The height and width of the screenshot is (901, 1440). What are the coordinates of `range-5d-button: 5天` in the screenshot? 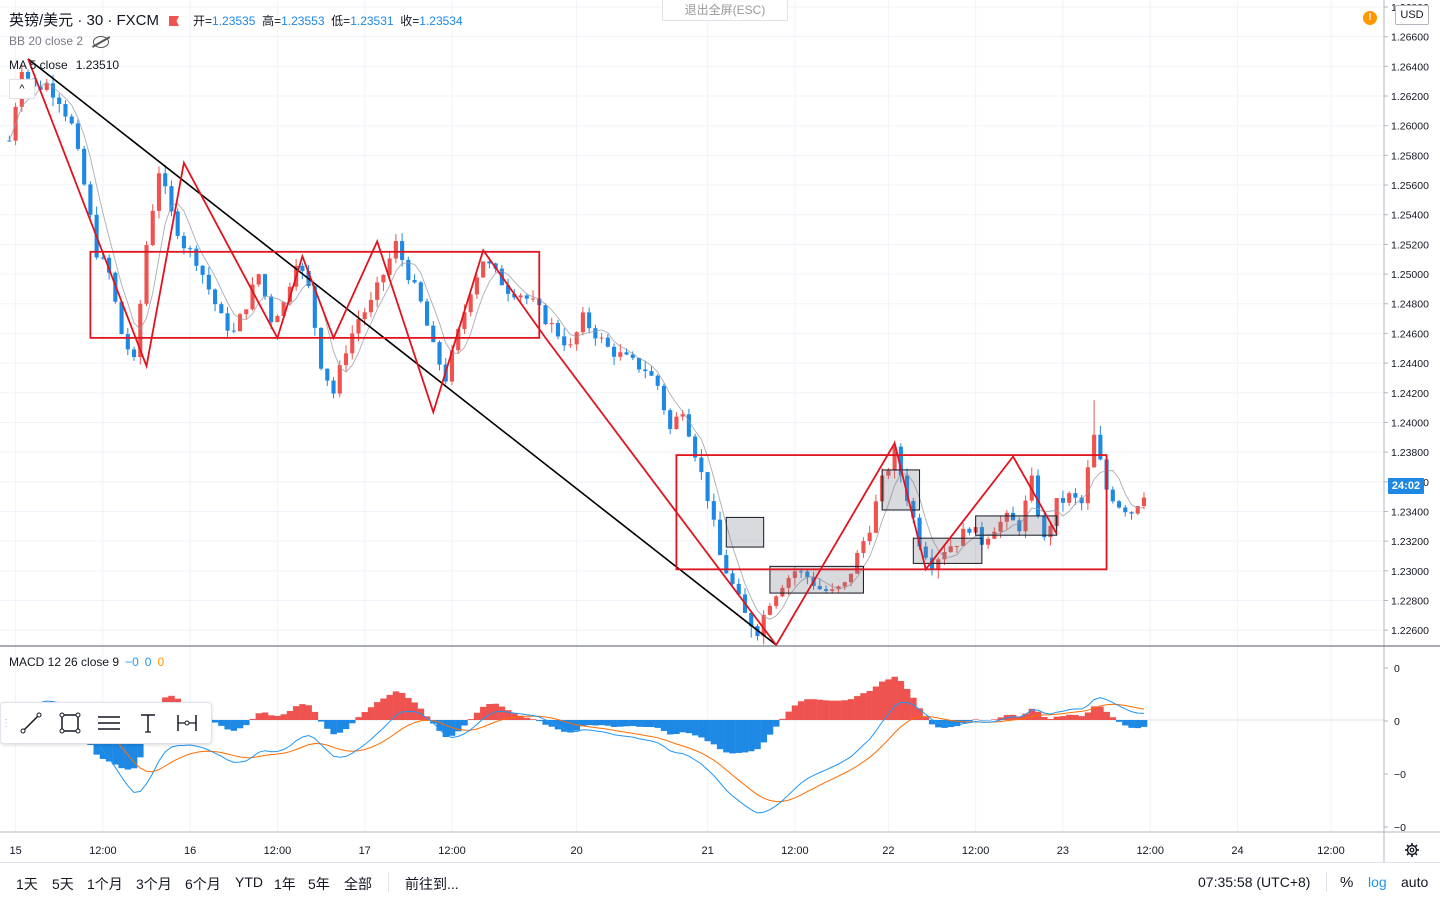 It's located at (63, 884).